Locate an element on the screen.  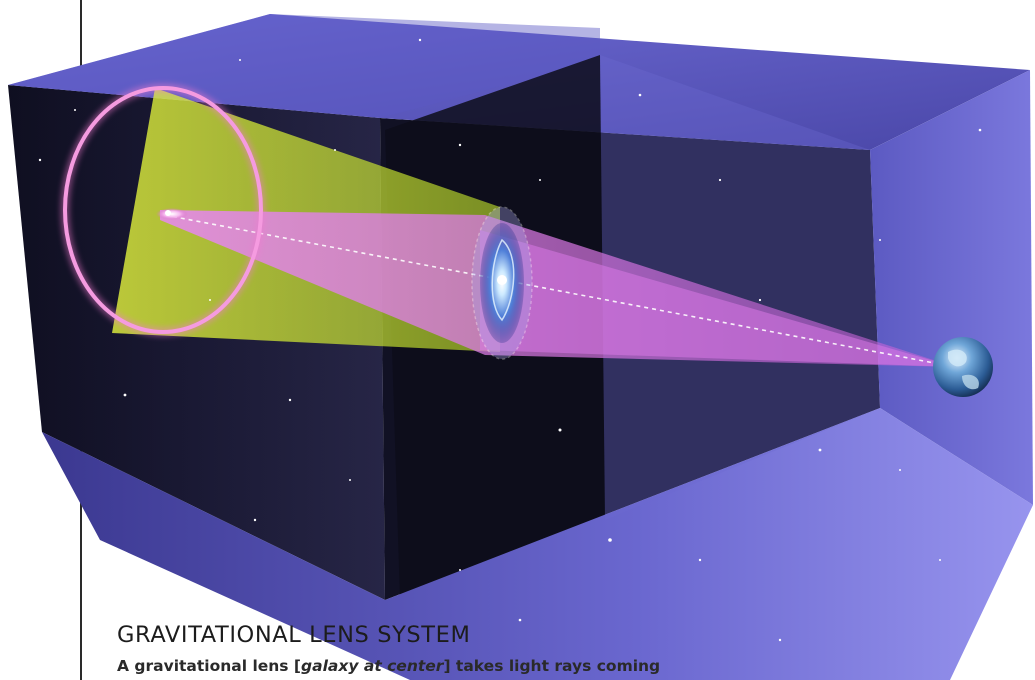
earth-icon is located at coordinates (963, 367).